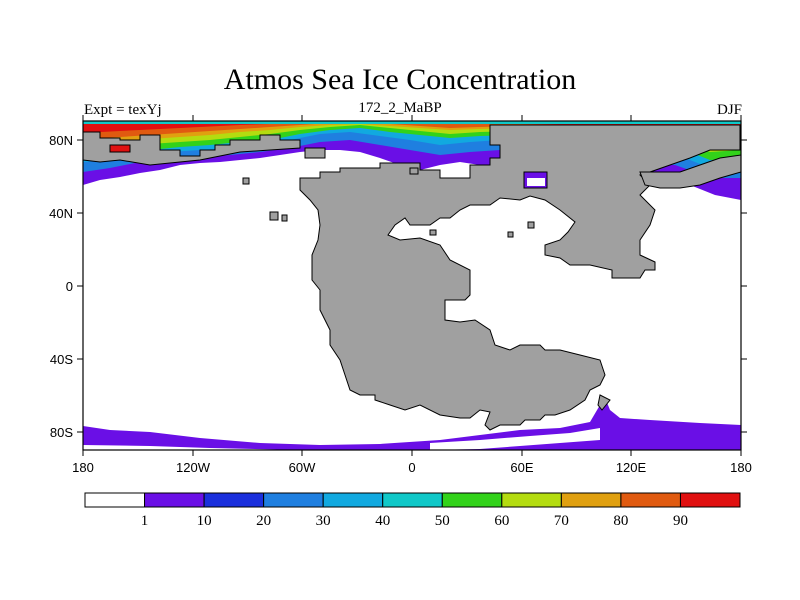  What do you see at coordinates (411, 467) in the screenshot?
I see `x-tick-label: 0` at bounding box center [411, 467].